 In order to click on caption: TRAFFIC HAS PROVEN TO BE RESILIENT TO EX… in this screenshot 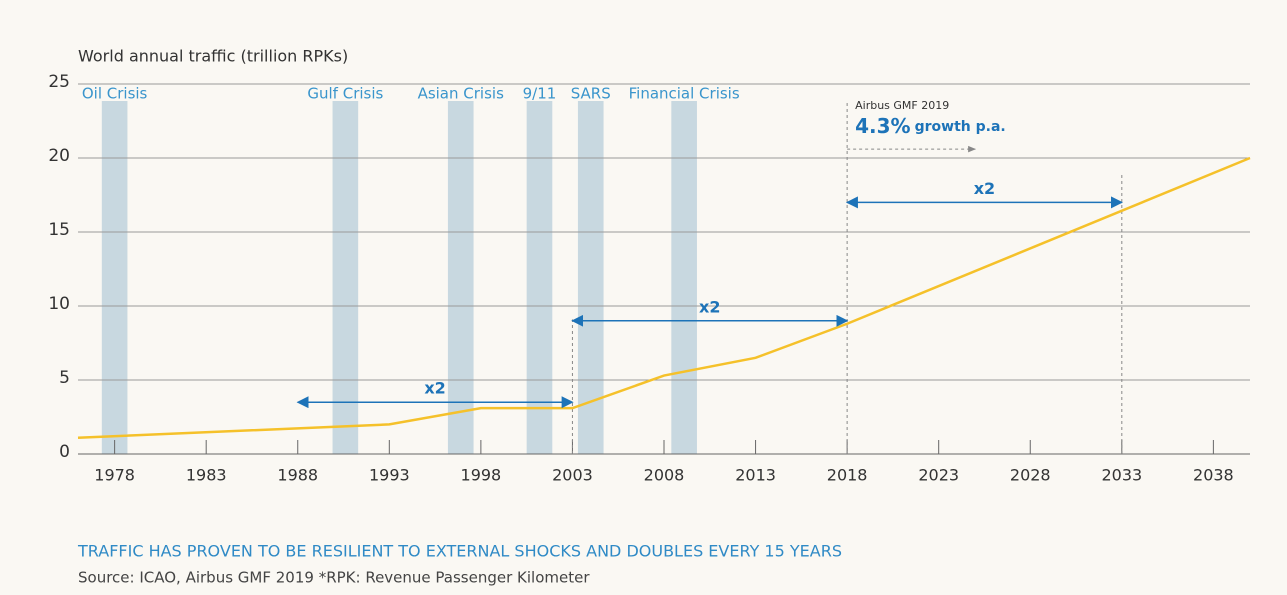, I will do `click(459, 551)`.